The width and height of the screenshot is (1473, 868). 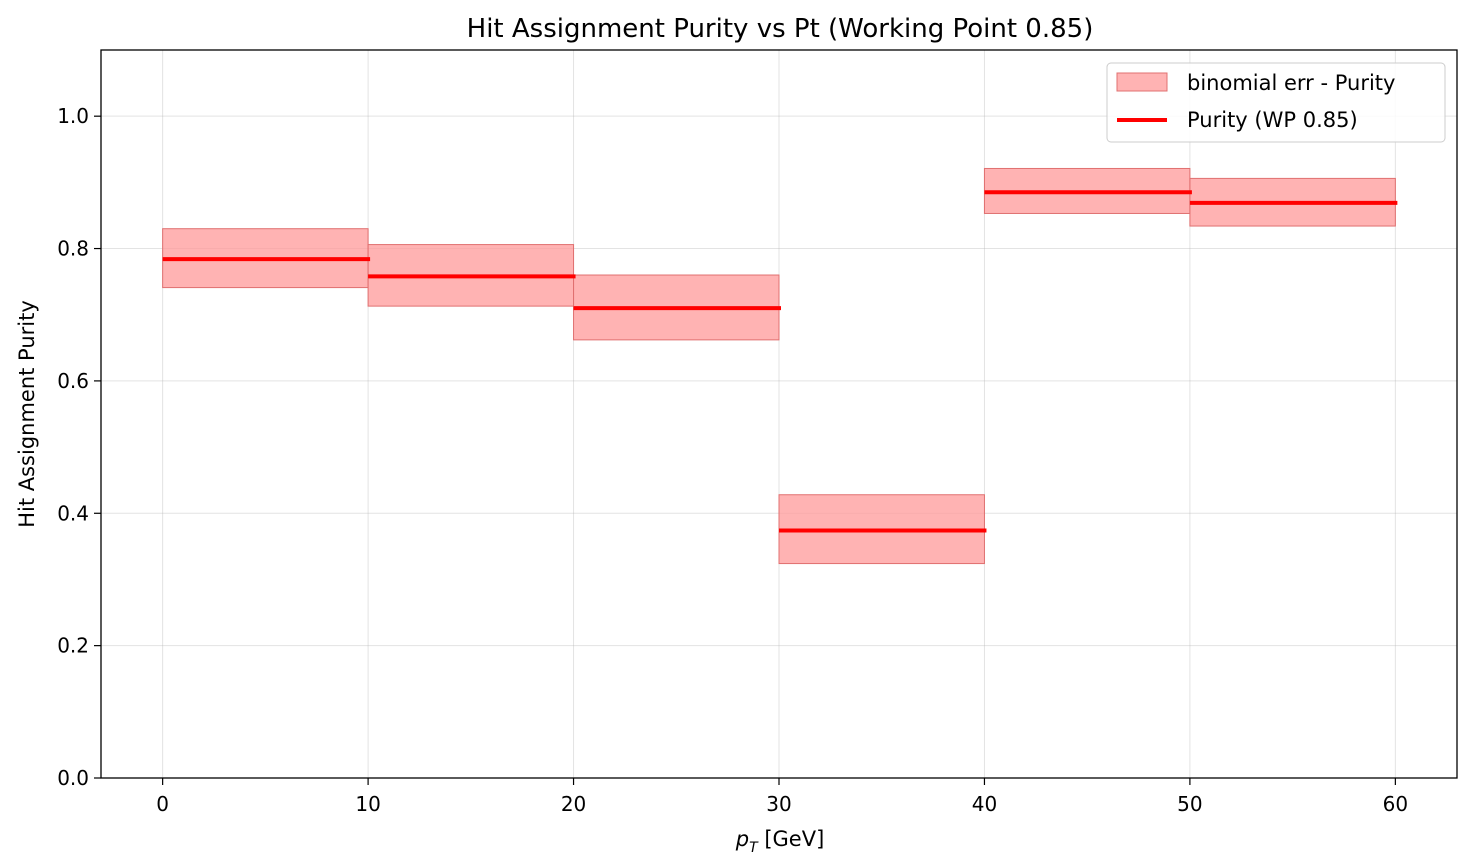 I want to click on legend: binomial err - Purity Purity (WP 0.85), so click(x=1276, y=102).